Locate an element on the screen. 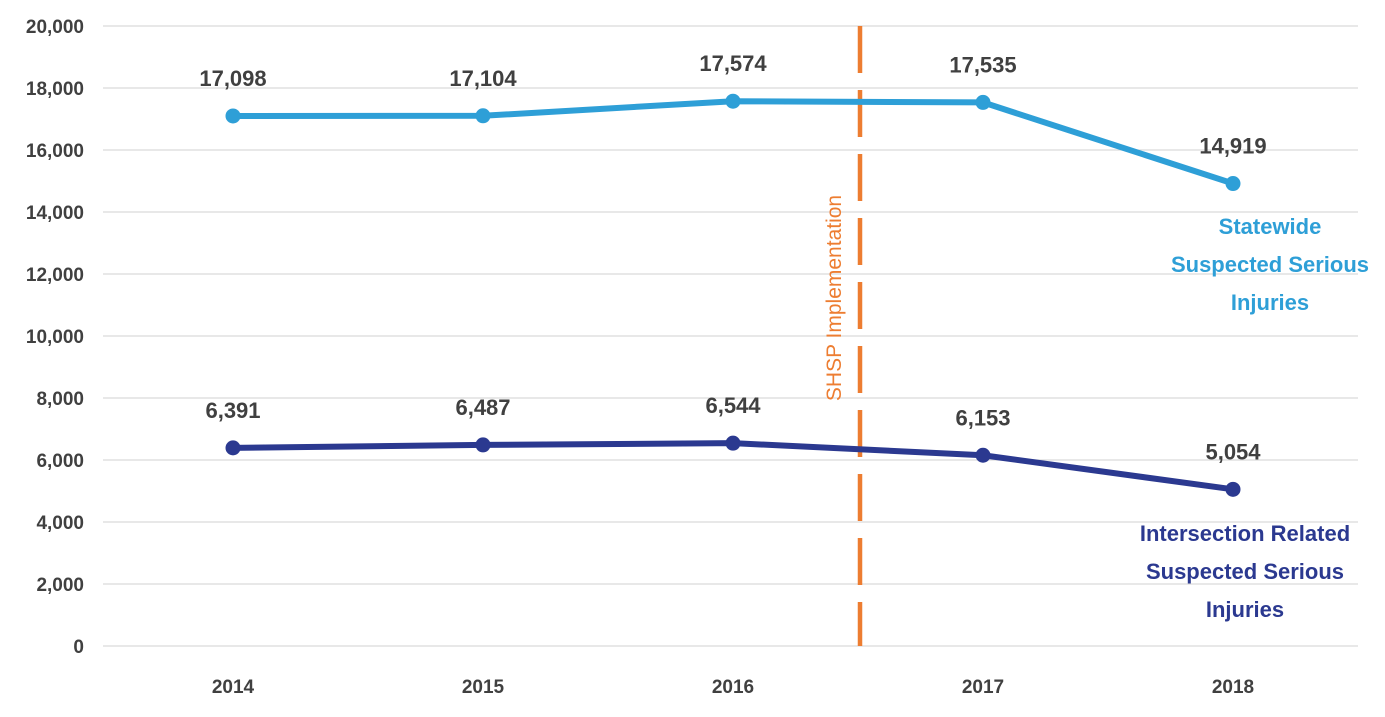 The height and width of the screenshot is (717, 1385). intersection-series-name: Injuries is located at coordinates (1245, 609).